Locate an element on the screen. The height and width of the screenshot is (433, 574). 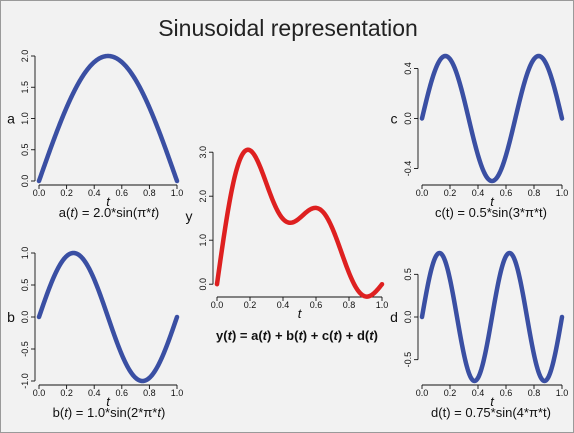
caption-part: ) + c( is located at coordinates (318, 335).